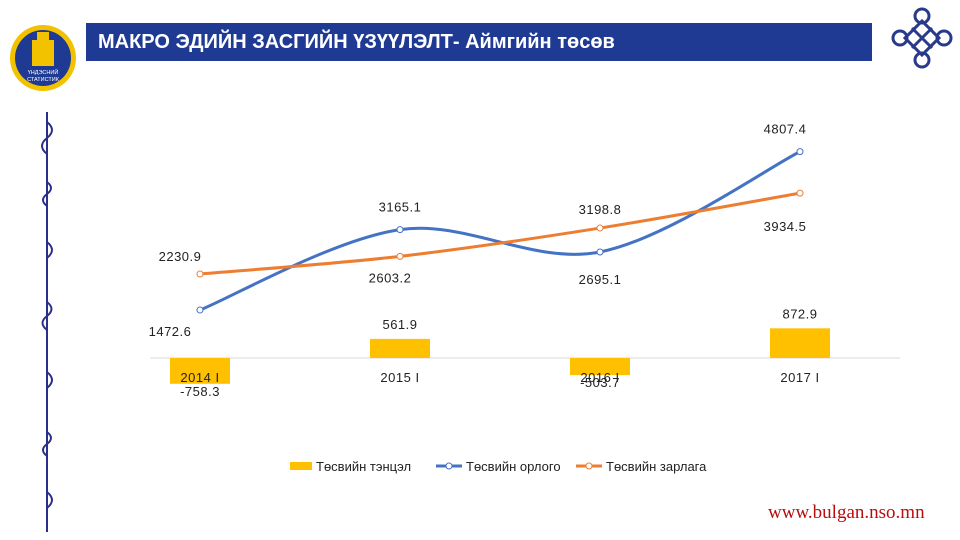 This screenshot has width=960, height=540. I want to click on legend-swatch, so click(301, 466).